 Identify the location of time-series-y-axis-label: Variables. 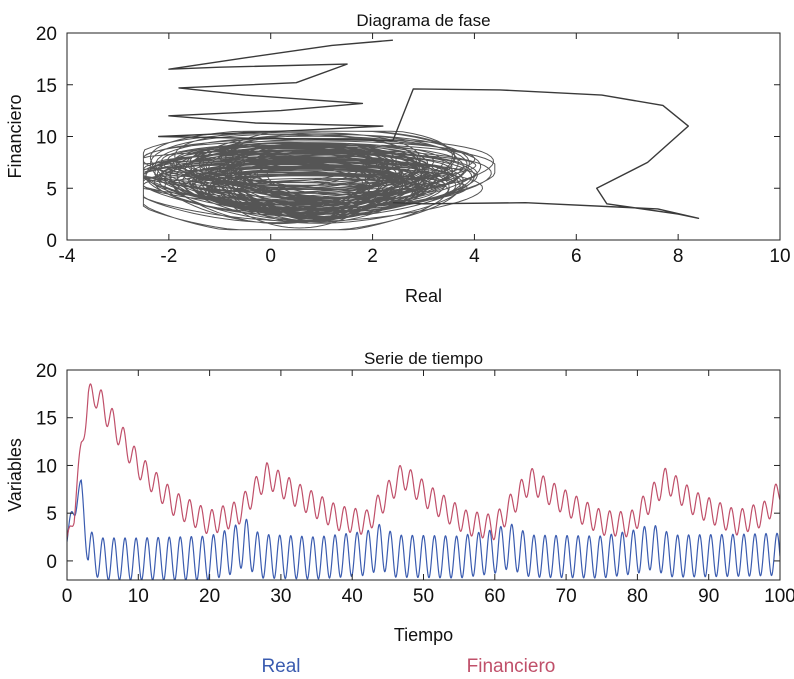
(15, 475).